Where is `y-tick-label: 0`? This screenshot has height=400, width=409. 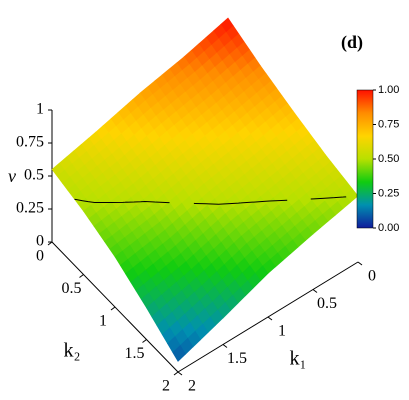
y-tick-label: 0 is located at coordinates (40, 256).